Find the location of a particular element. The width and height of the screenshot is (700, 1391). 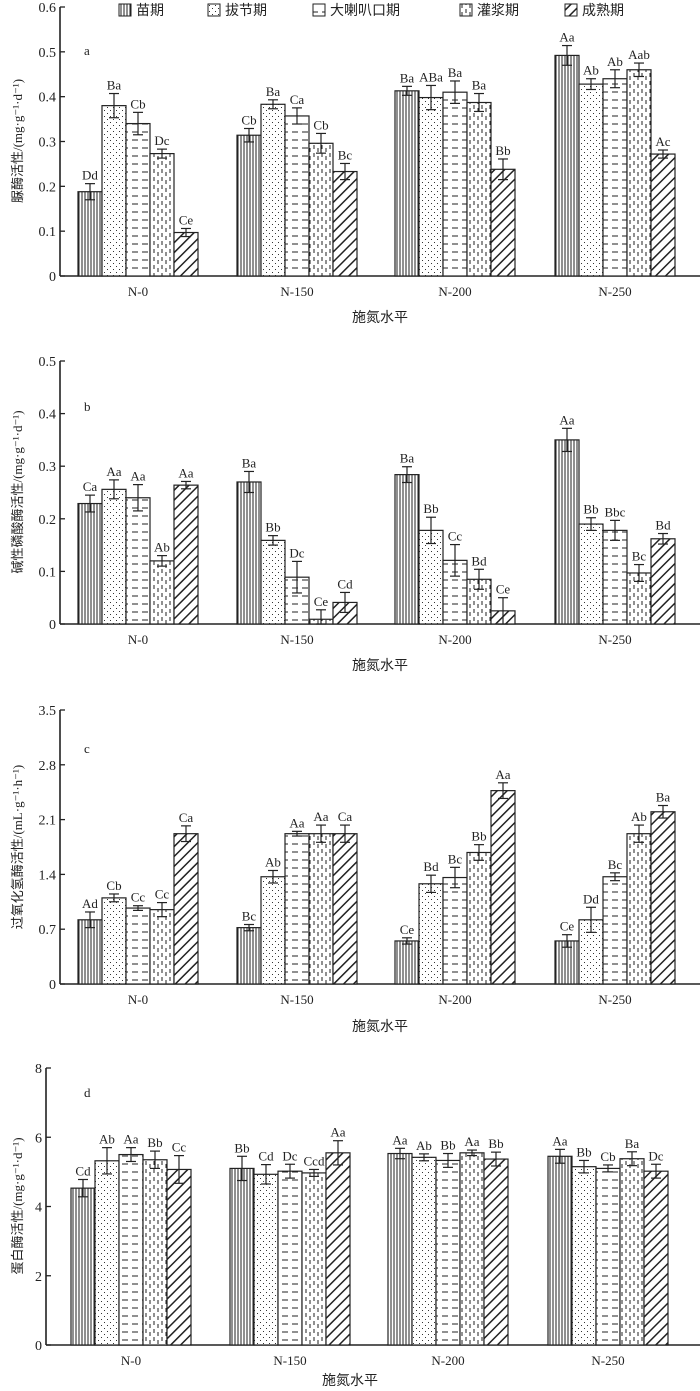

data-label: Ca is located at coordinates (297, 99).